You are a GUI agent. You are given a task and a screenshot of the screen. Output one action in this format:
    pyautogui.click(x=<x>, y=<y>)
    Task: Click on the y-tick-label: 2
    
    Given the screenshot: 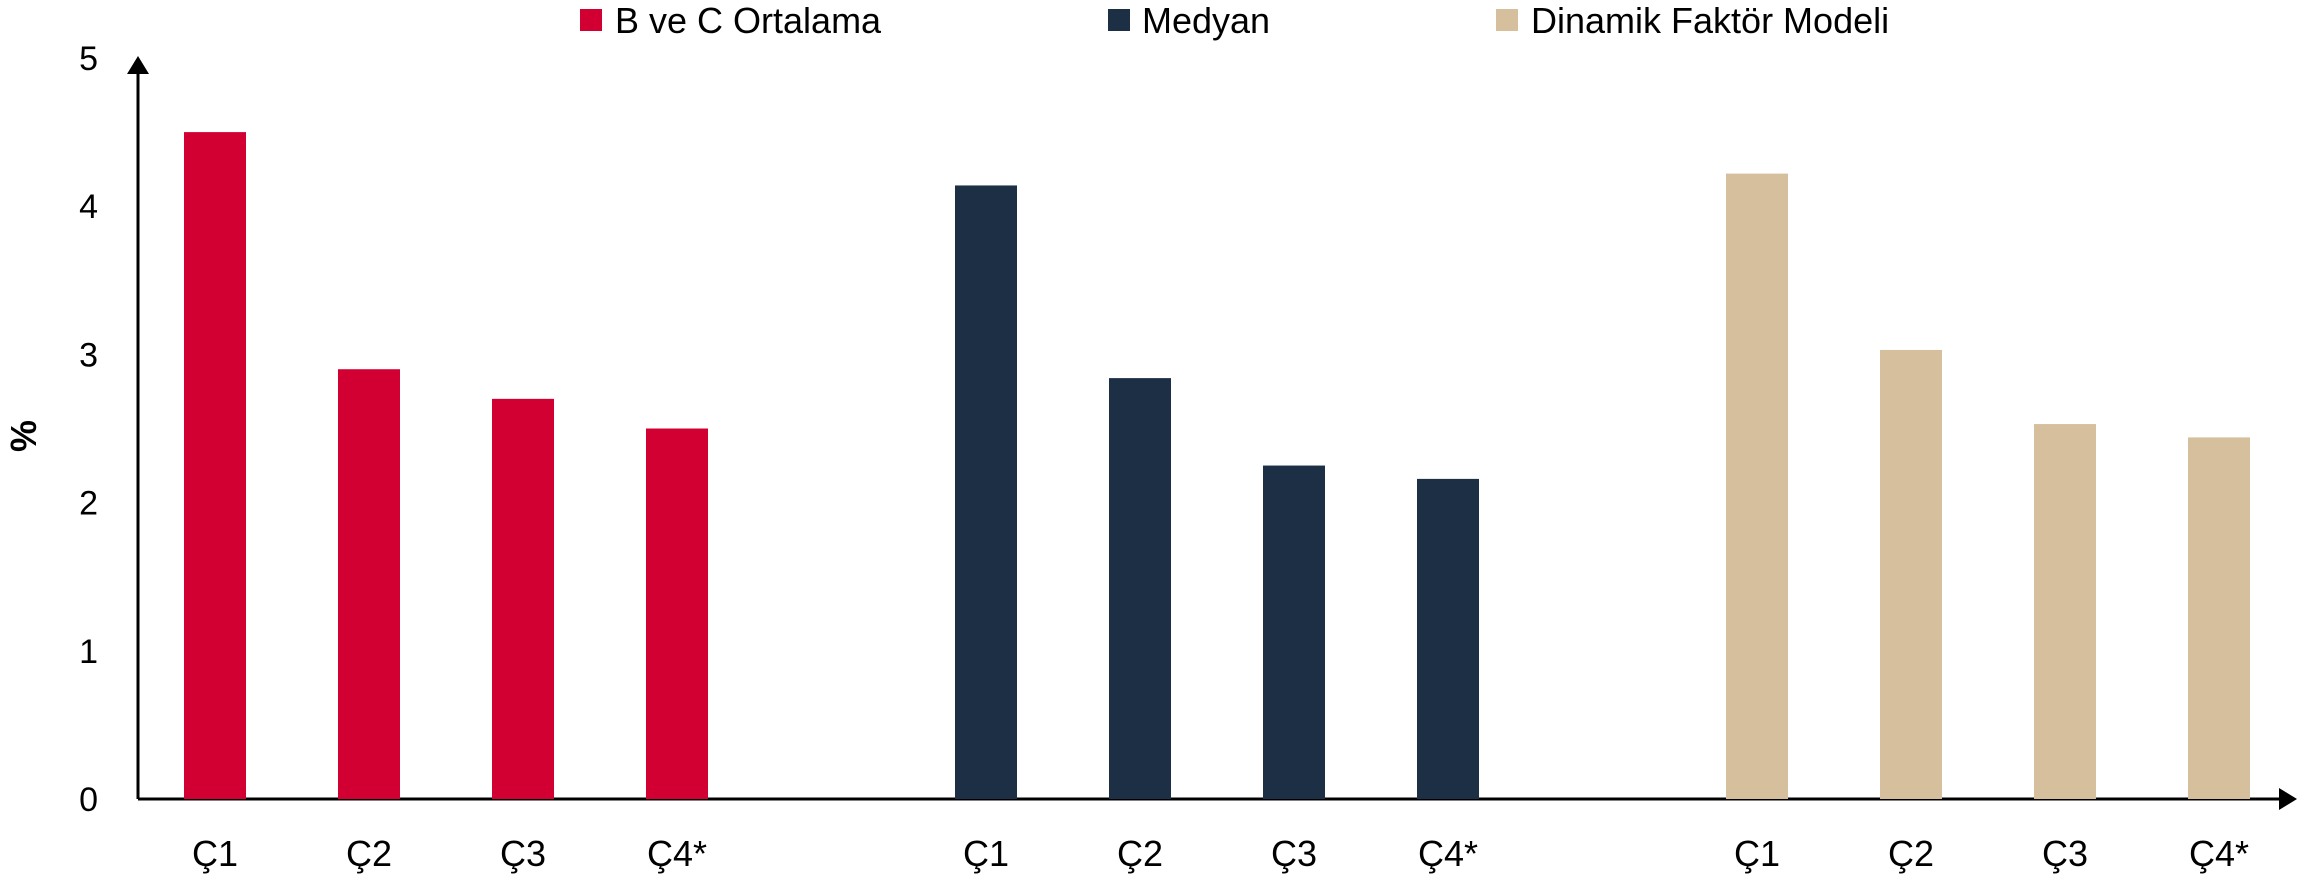 What is the action you would take?
    pyautogui.click(x=88, y=504)
    